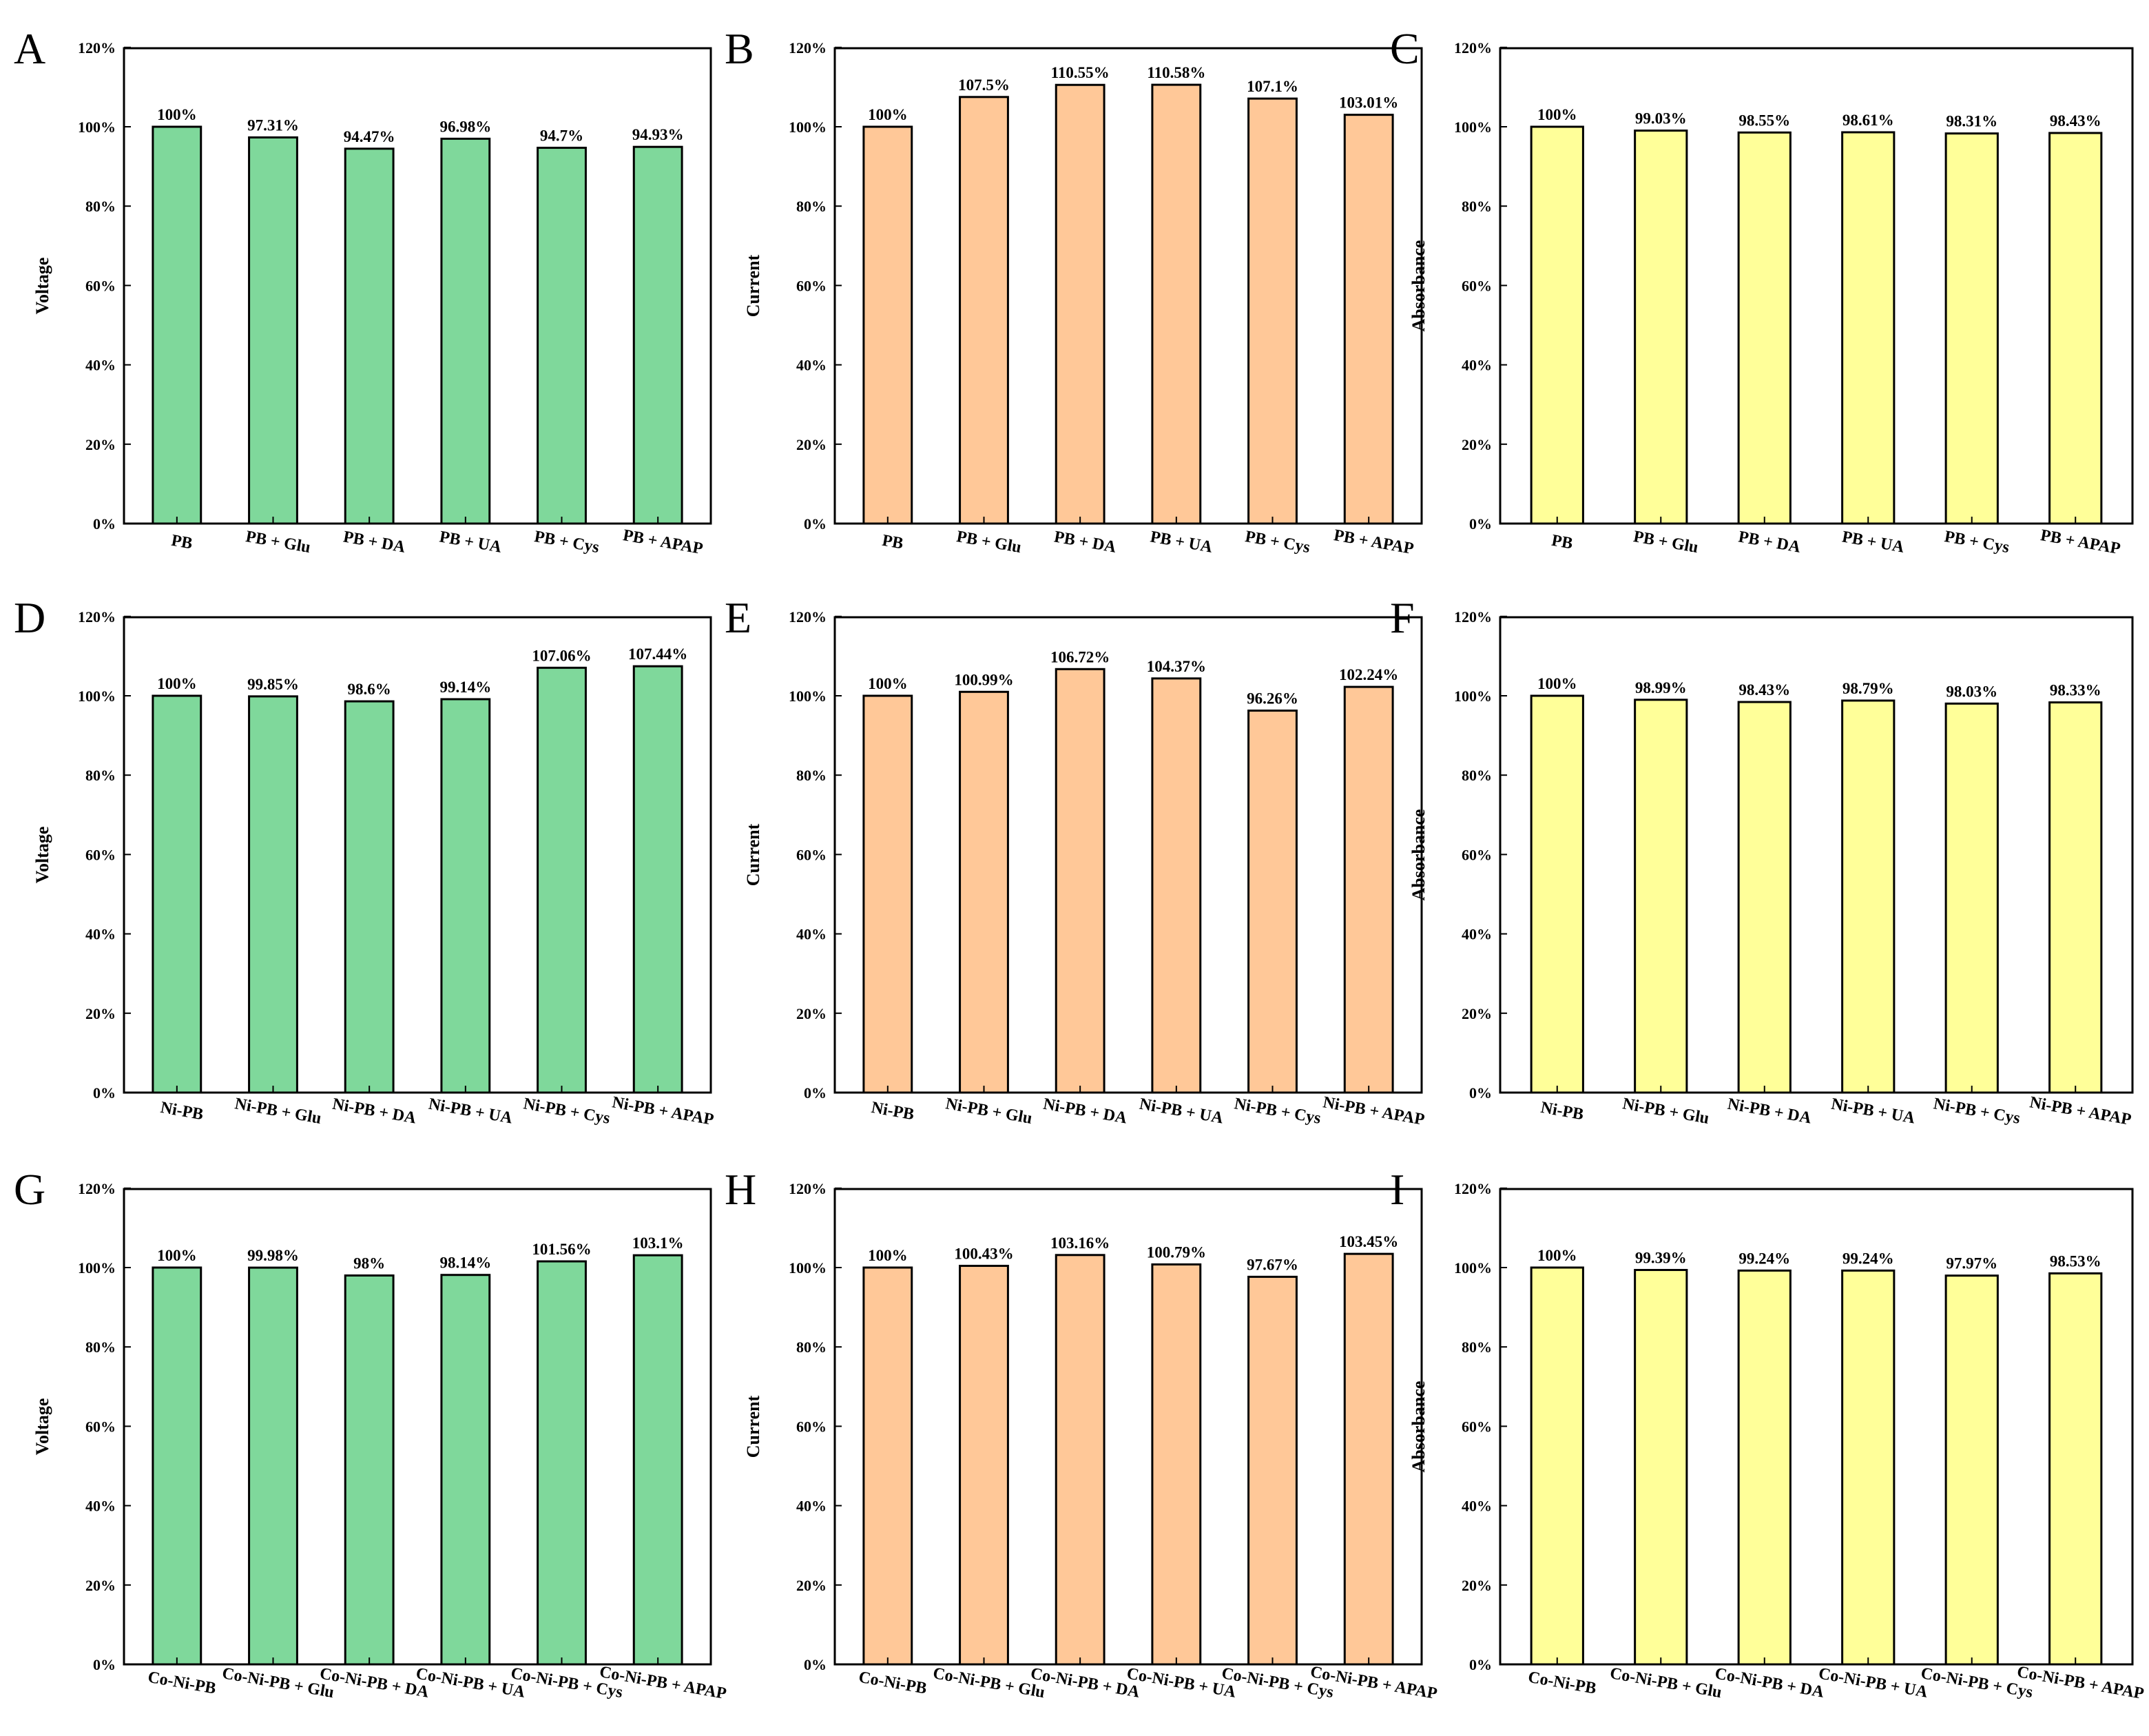 Image resolution: width=2149 pixels, height=1736 pixels. What do you see at coordinates (657, 654) in the screenshot?
I see `bar-value-label: 107.44%` at bounding box center [657, 654].